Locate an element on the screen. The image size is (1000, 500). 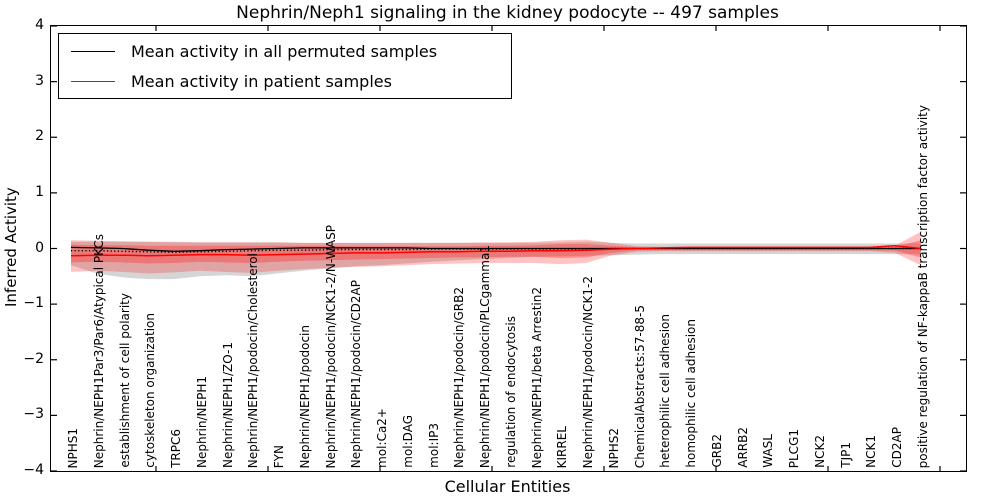
legend-entry: Mean activity in patient samples is located at coordinates (285, 81).